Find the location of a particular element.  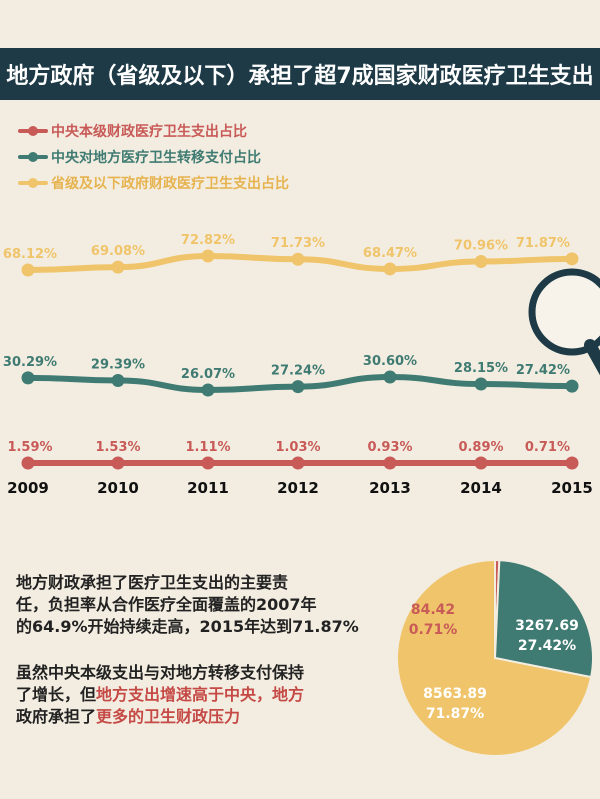

title-bar: 地方政府（省级及以下）承担了超7成国家财政医疗卫生支出 is located at coordinates (300, 74).